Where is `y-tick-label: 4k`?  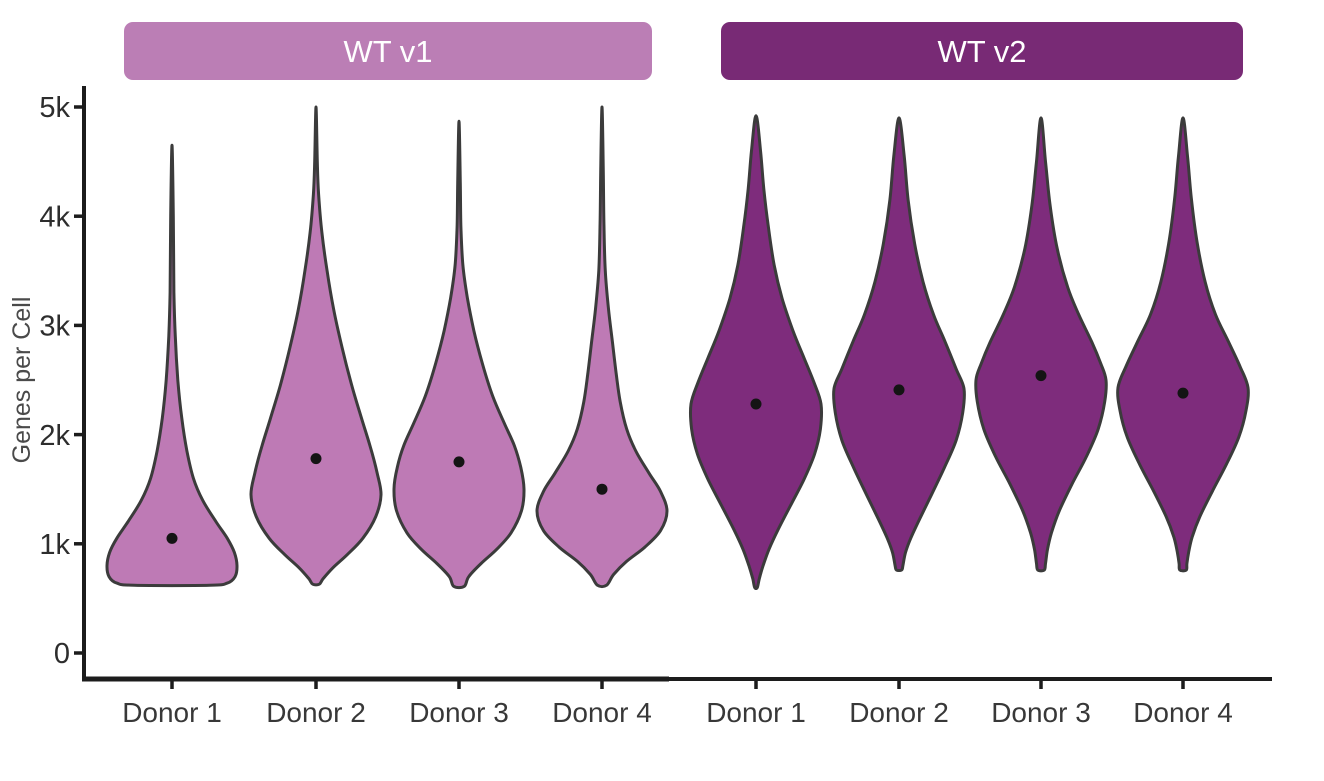
y-tick-label: 4k is located at coordinates (54, 217).